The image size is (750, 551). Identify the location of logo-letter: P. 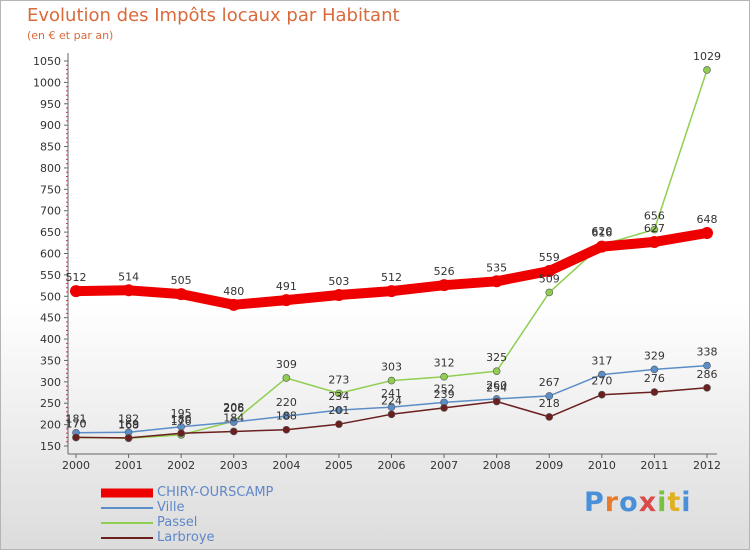
(594, 502).